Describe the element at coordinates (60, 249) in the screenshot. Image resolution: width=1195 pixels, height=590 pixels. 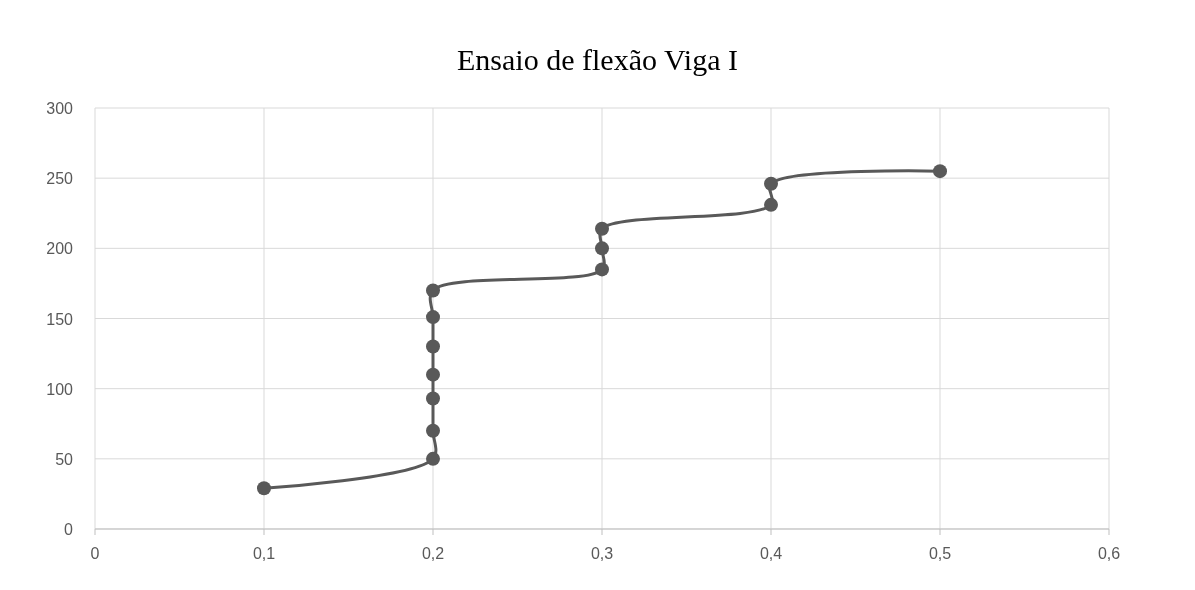
I see `y-tick-label: 200` at that location.